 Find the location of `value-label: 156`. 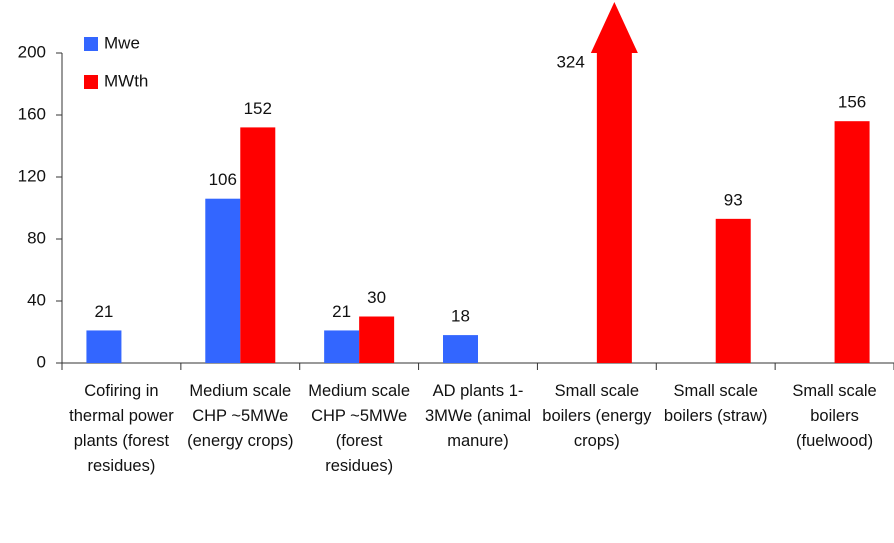

value-label: 156 is located at coordinates (852, 102).